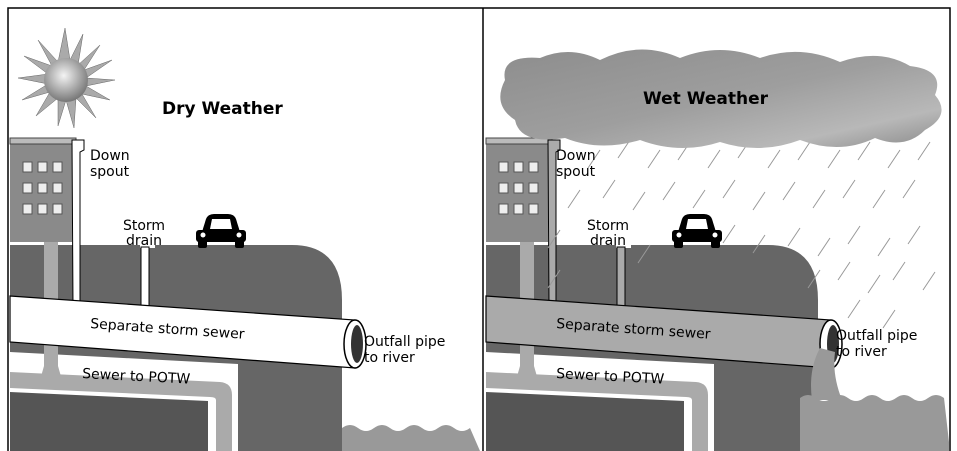 The image size is (957, 451). I want to click on sun, so click(66, 78).